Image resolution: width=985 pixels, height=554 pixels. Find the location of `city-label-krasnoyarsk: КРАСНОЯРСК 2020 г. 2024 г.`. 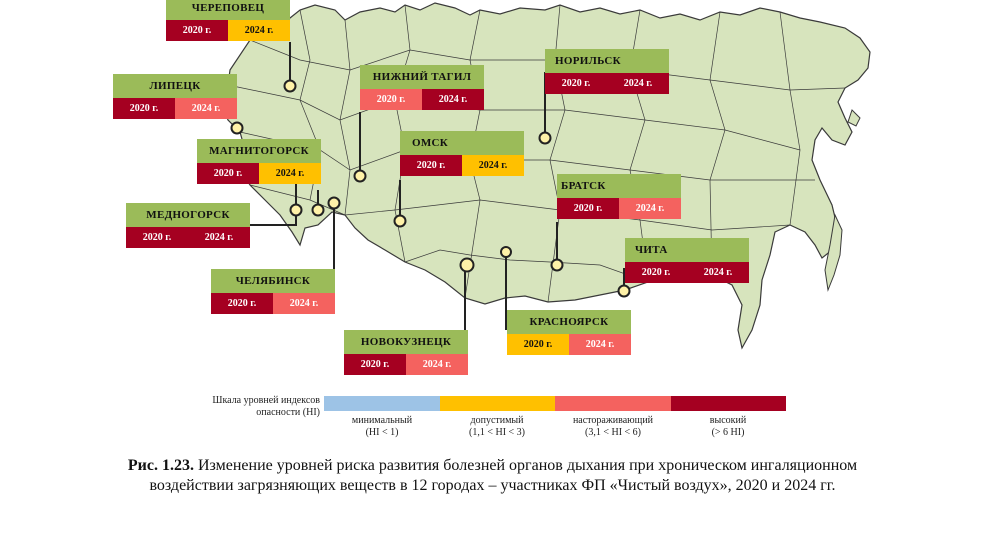

city-label-krasnoyarsk: КРАСНОЯРСК 2020 г. 2024 г. is located at coordinates (569, 332).